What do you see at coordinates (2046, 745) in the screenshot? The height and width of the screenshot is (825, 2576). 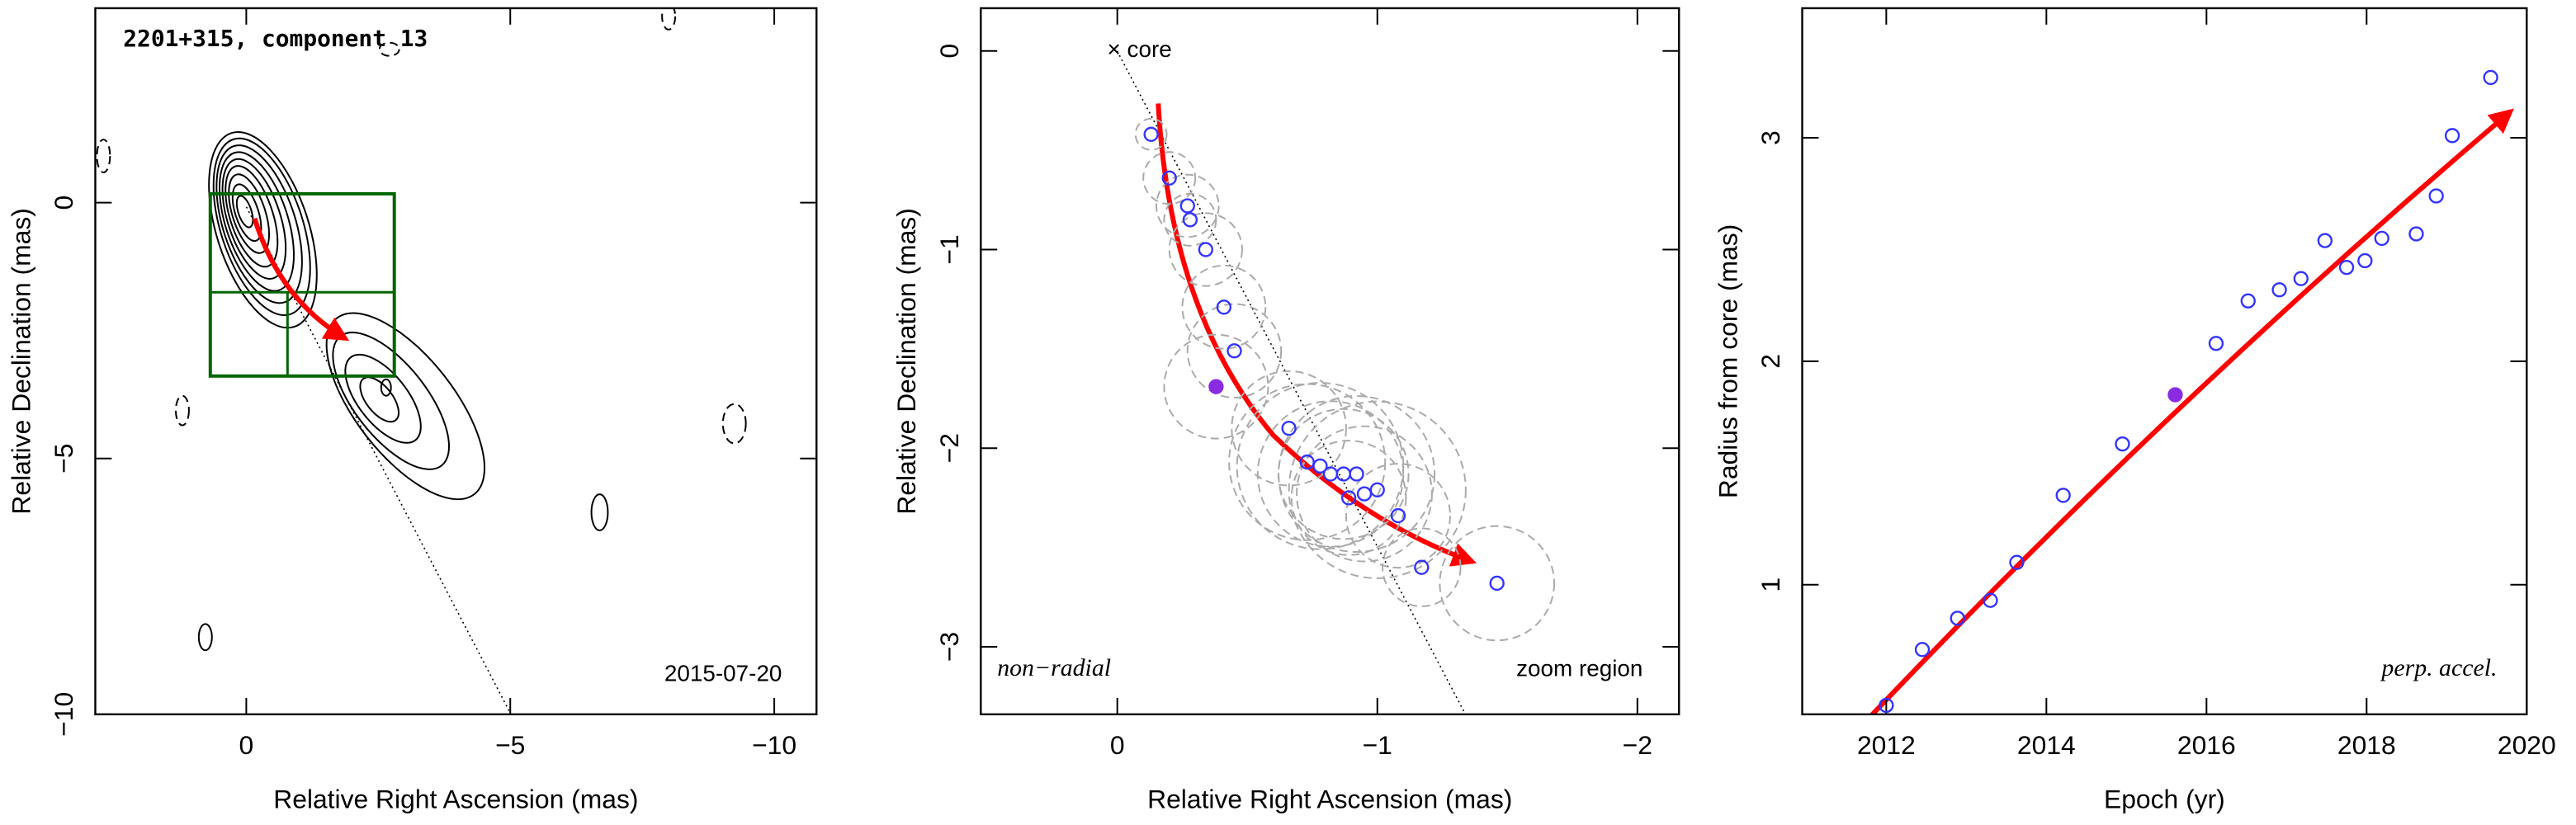 I see `x-tick-label: 2014` at bounding box center [2046, 745].